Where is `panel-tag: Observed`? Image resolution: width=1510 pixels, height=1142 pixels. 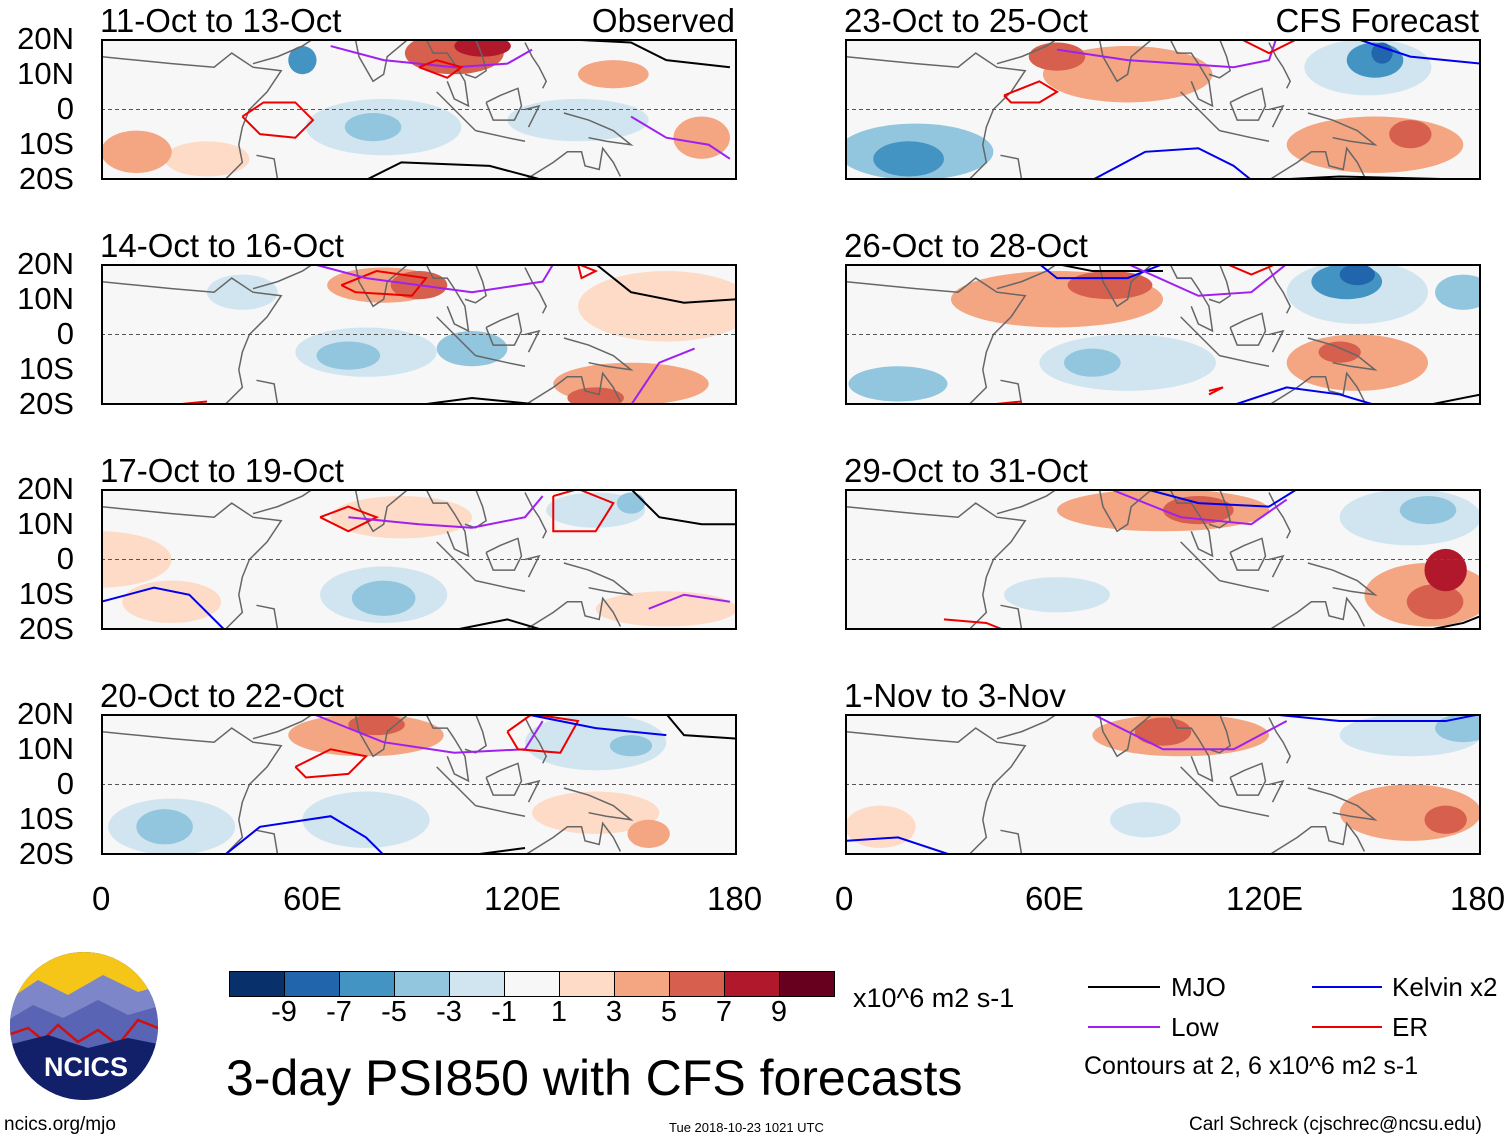 panel-tag: Observed is located at coordinates (663, 20).